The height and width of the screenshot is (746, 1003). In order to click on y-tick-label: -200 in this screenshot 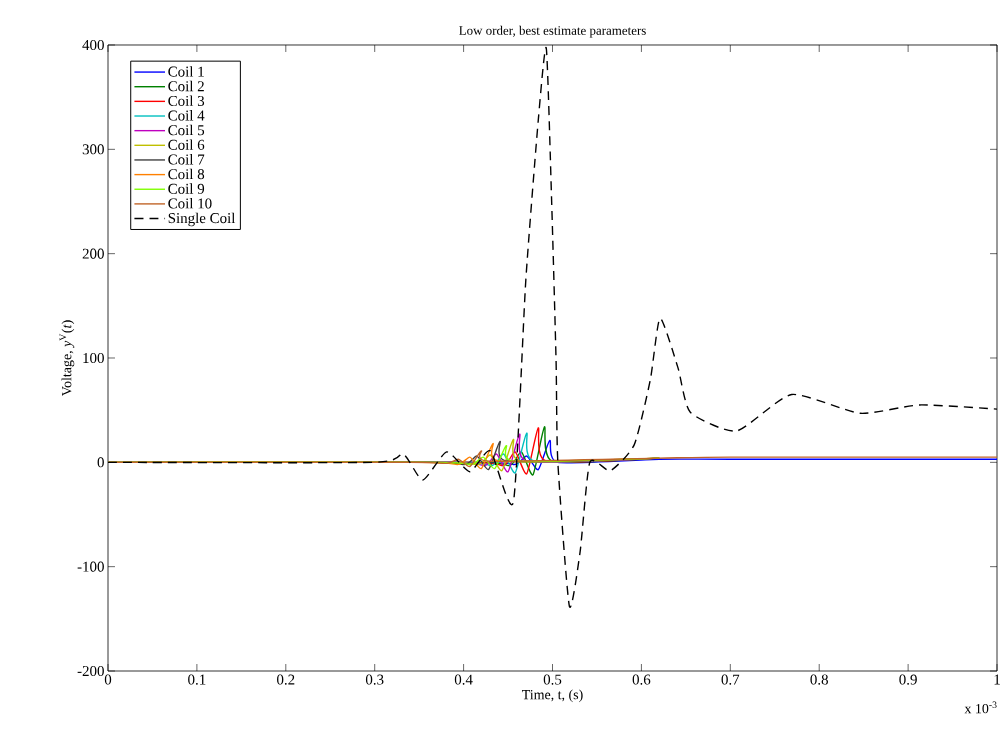, I will do `click(90, 671)`.